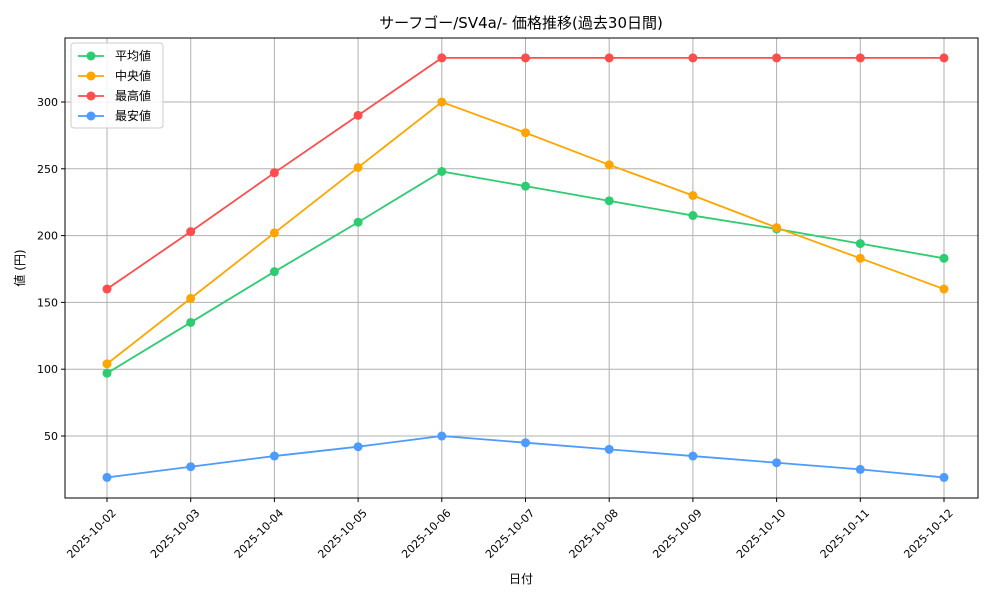 The width and height of the screenshot is (1000, 600). Describe the element at coordinates (259, 534) in the screenshot. I see `x-tick-label: 2025-10-04` at that location.